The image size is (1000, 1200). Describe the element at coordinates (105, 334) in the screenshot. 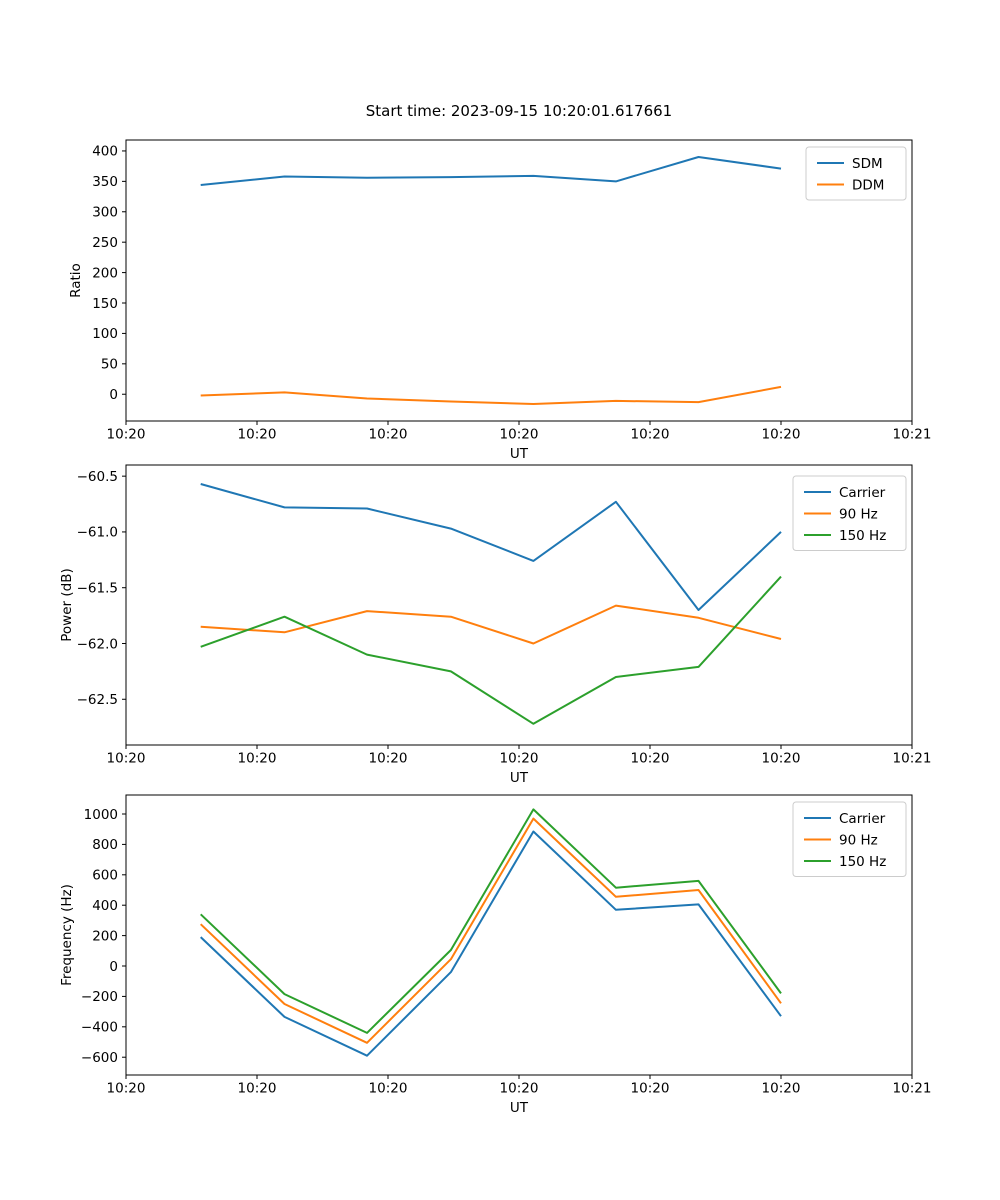

I see `y-tick-label: 100` at that location.